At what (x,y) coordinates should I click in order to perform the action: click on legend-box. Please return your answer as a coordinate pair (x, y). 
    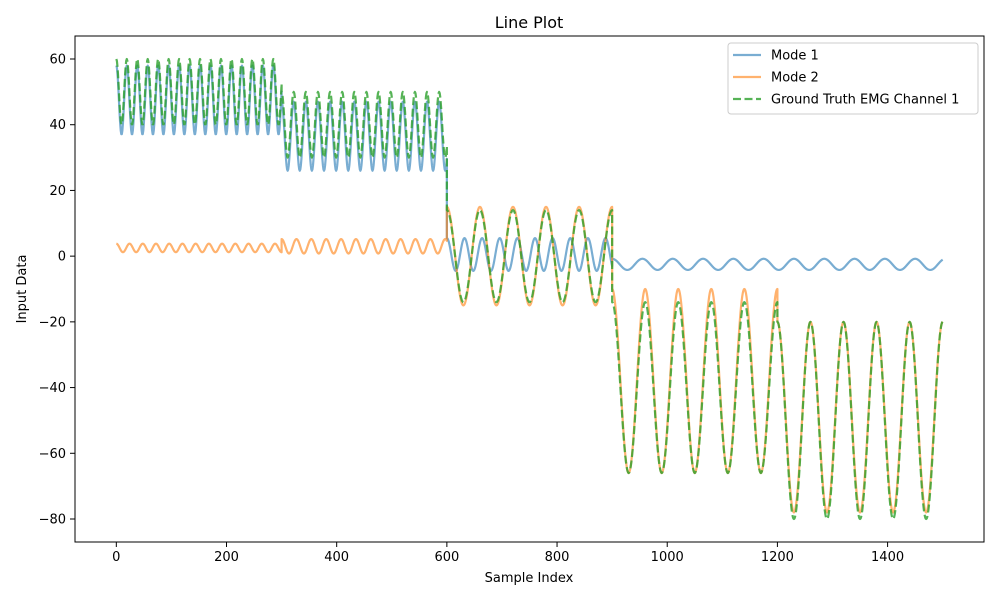
    Looking at the image, I should click on (853, 78).